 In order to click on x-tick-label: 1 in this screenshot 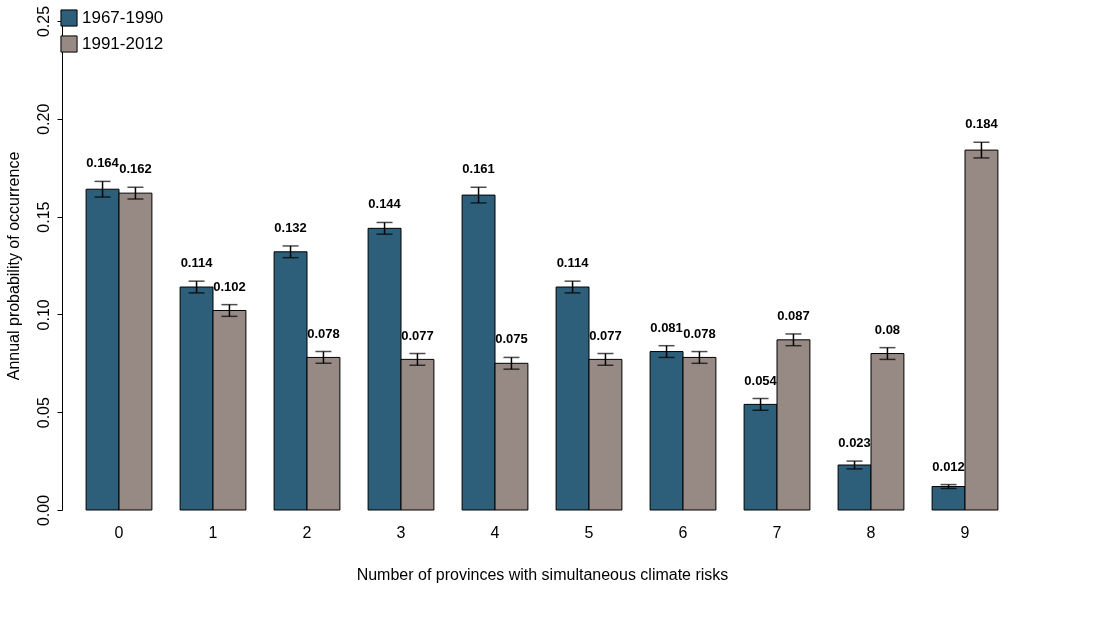, I will do `click(213, 532)`.